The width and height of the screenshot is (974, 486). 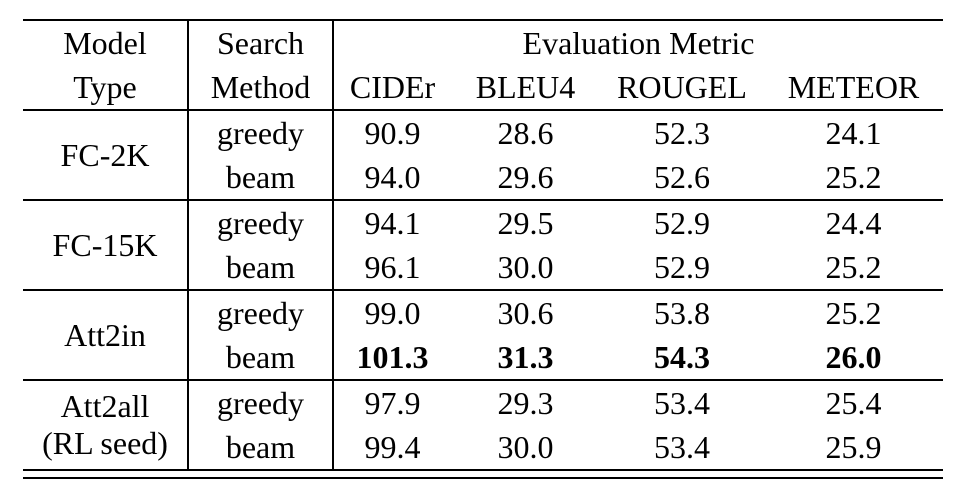 I want to click on metric-value-cell: 28.6, so click(x=525, y=132).